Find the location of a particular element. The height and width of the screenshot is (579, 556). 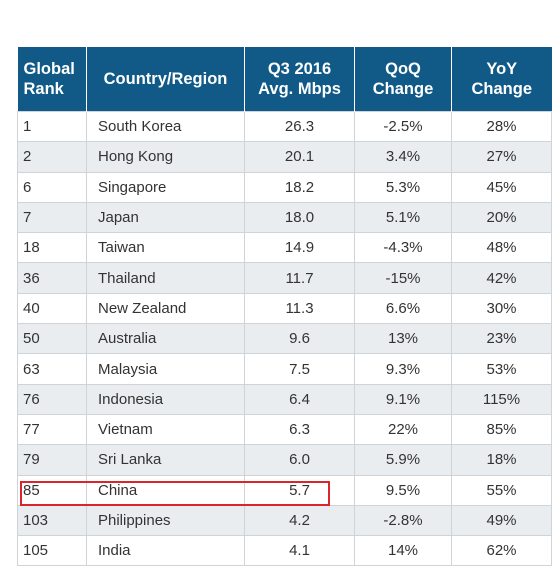

cell-qoq-change: -2.8% is located at coordinates (403, 520).